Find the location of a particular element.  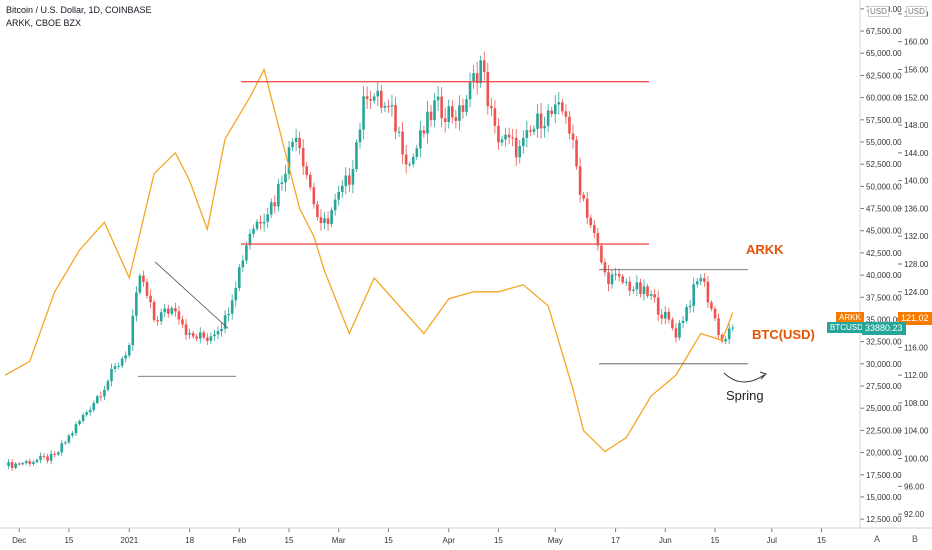

btc-label-badge: BTCUSD is located at coordinates (846, 327).